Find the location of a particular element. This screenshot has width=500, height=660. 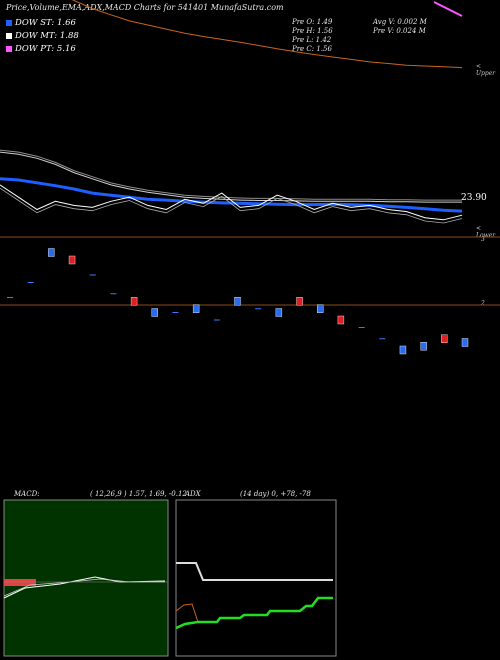

macd-params: ( 12,26,9 ) 1.57, 1.69, -0.12 is located at coordinates (138, 494).